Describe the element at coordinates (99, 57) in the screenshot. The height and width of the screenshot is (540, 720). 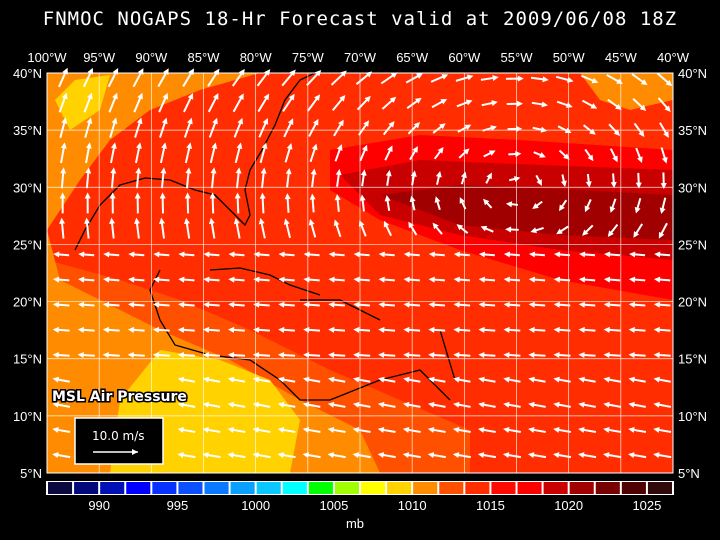
I see `lon-label: 95°W` at that location.